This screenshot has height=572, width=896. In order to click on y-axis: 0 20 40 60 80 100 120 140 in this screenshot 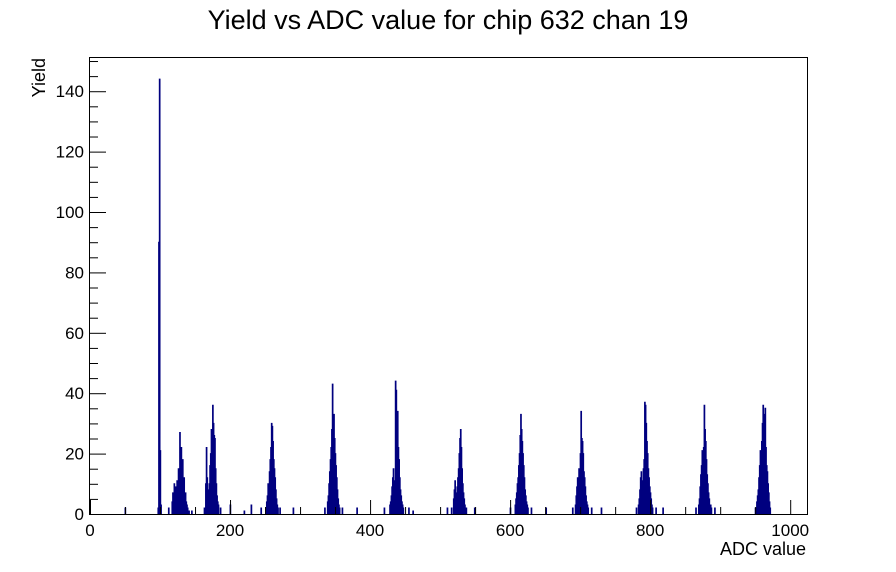, I will do `click(81, 292)`.